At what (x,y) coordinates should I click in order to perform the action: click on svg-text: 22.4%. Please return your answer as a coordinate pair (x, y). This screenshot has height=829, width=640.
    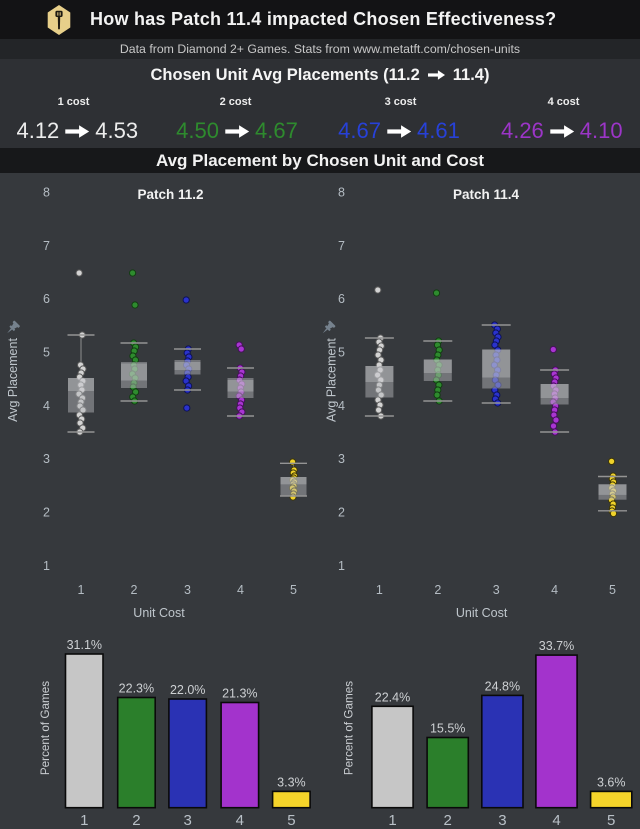
    Looking at the image, I should click on (392, 697).